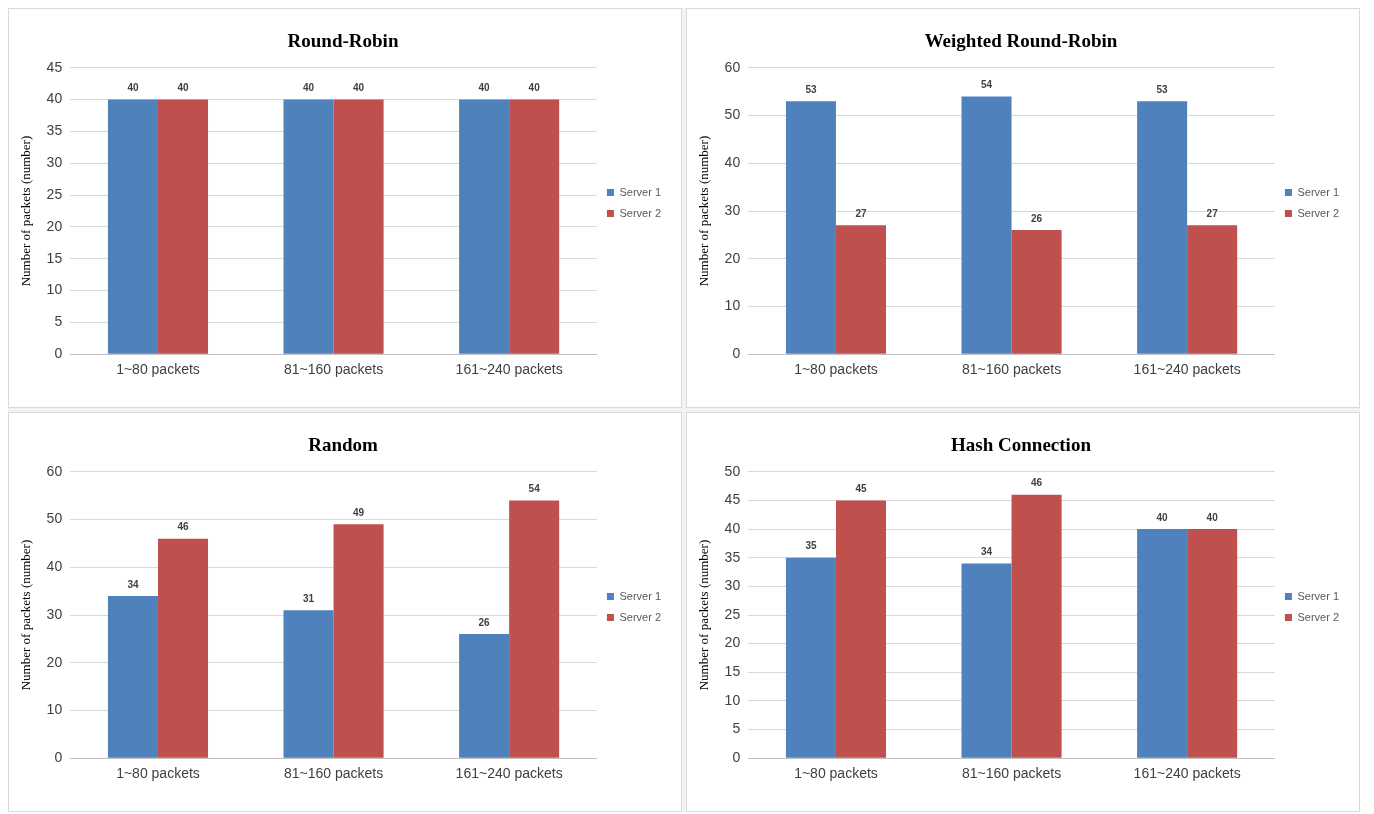 This screenshot has height=814, width=1374. What do you see at coordinates (54, 193) in the screenshot?
I see `y-tick-label: 25` at bounding box center [54, 193].